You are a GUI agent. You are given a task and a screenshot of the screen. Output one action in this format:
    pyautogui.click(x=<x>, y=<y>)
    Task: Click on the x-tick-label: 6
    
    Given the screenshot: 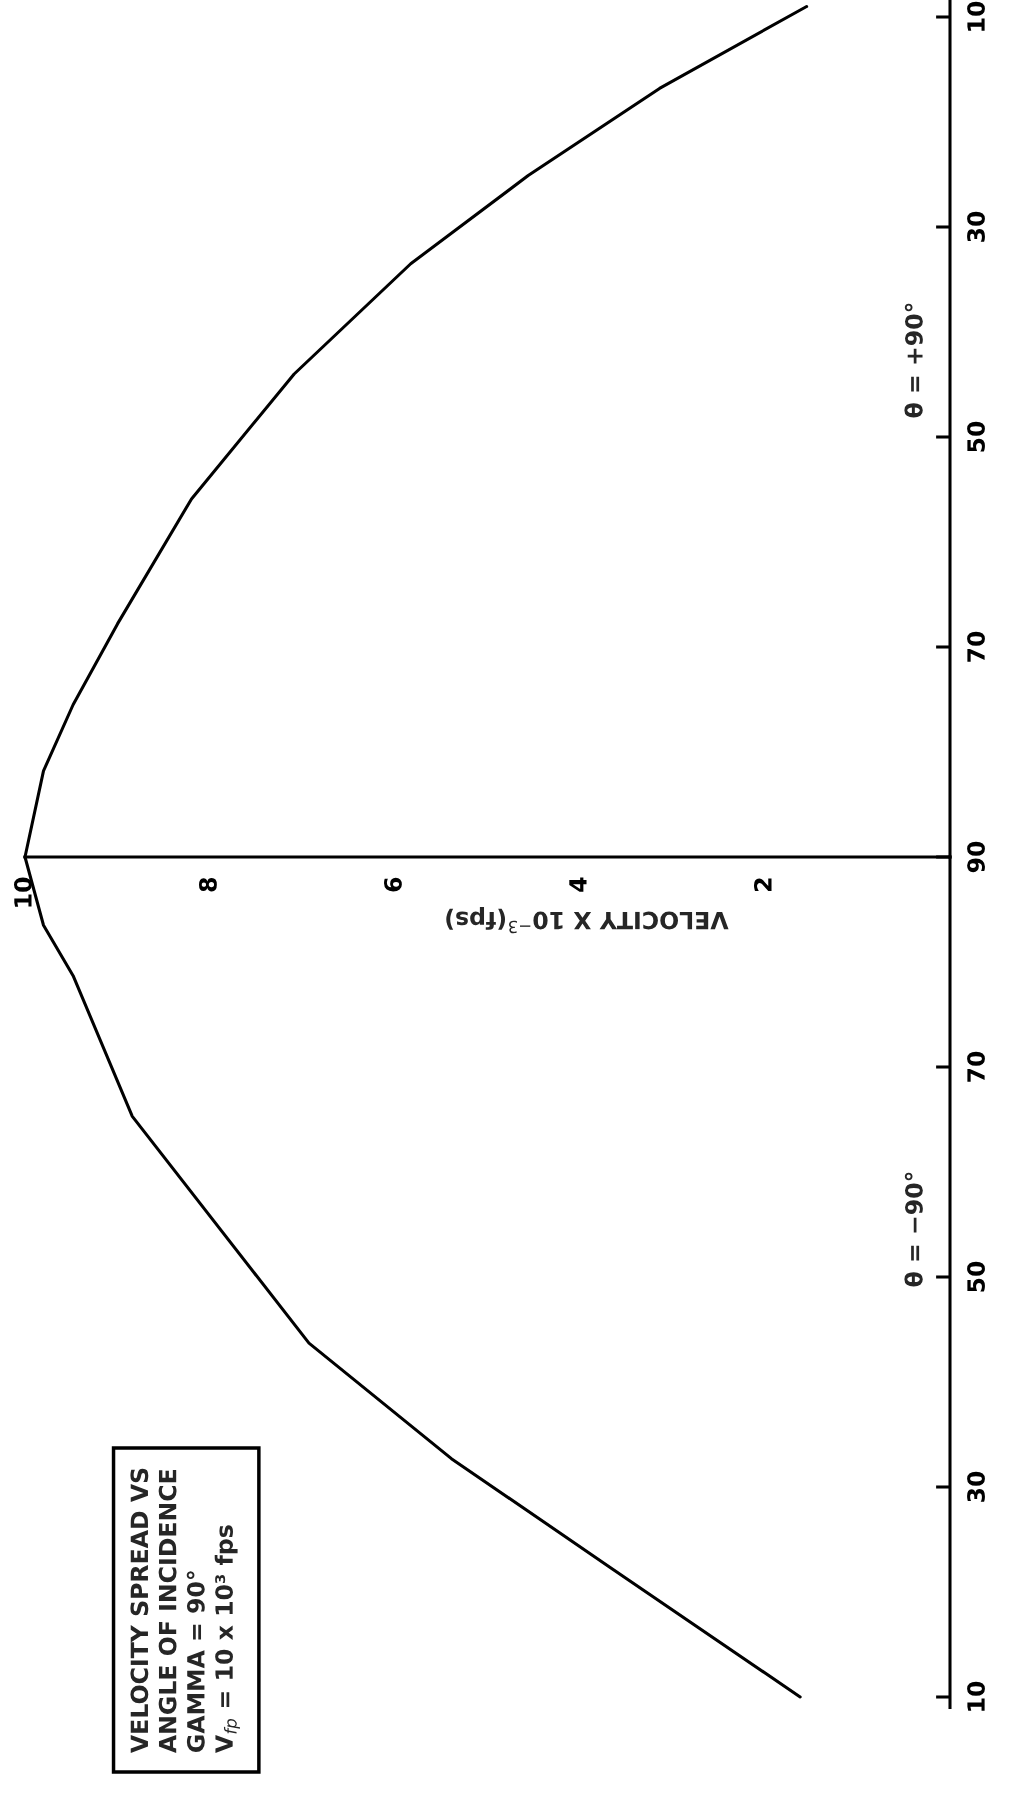 What is the action you would take?
    pyautogui.click(x=393, y=884)
    